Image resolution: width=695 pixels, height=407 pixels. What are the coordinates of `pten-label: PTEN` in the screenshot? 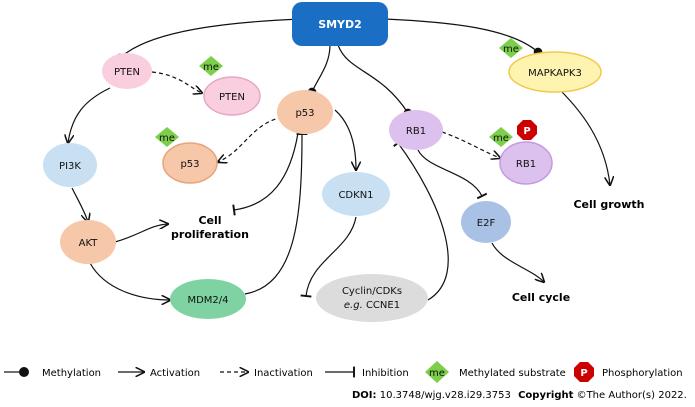 It's located at (127, 72).